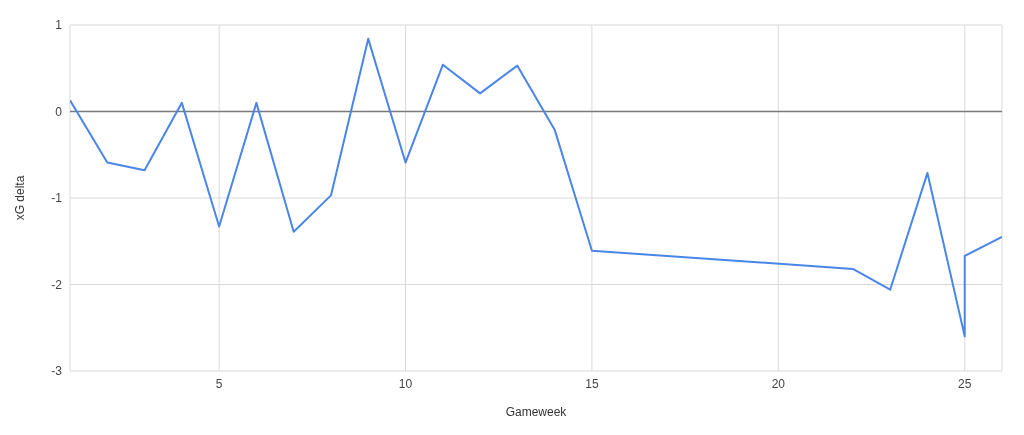  I want to click on y-tick-label: -3, so click(57, 371).